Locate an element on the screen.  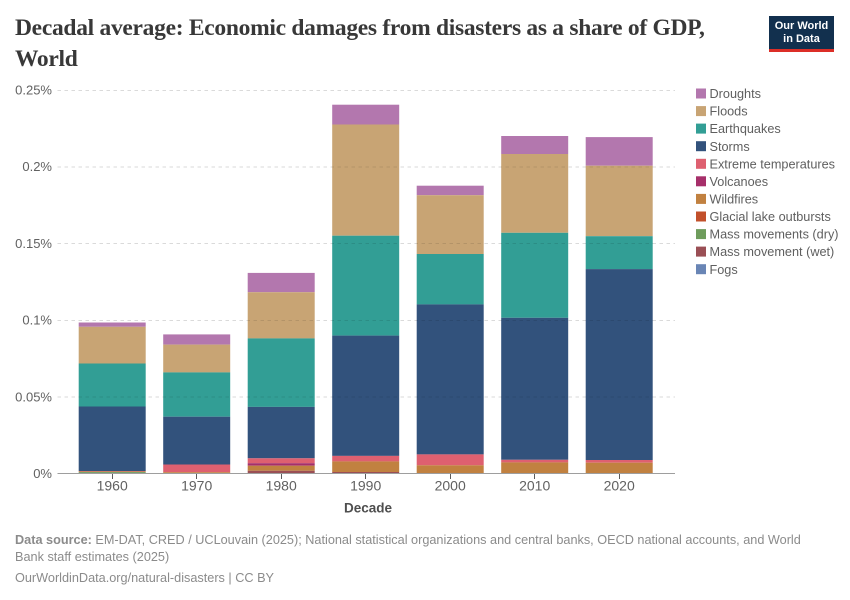
svg-text: 2020 is located at coordinates (619, 486).